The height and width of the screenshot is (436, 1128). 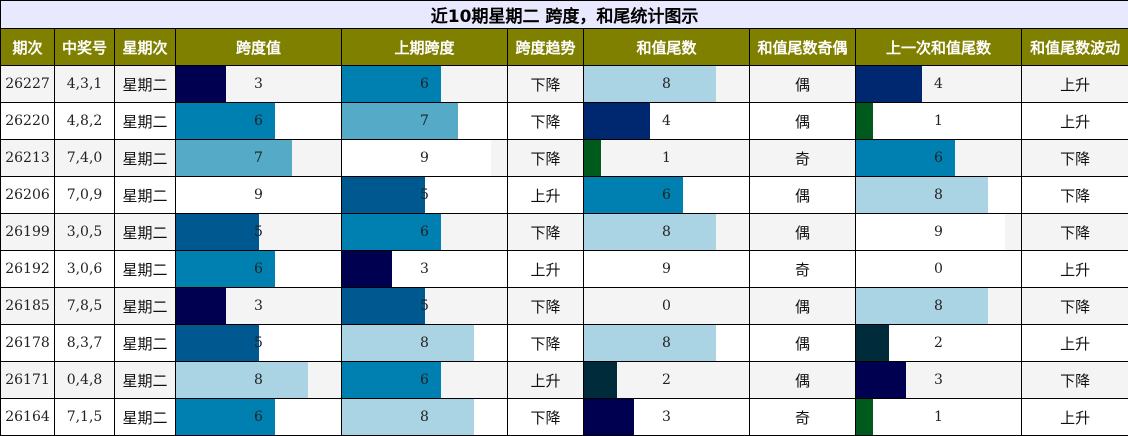 I want to click on span-trend-cell: 上升, so click(x=545, y=269).